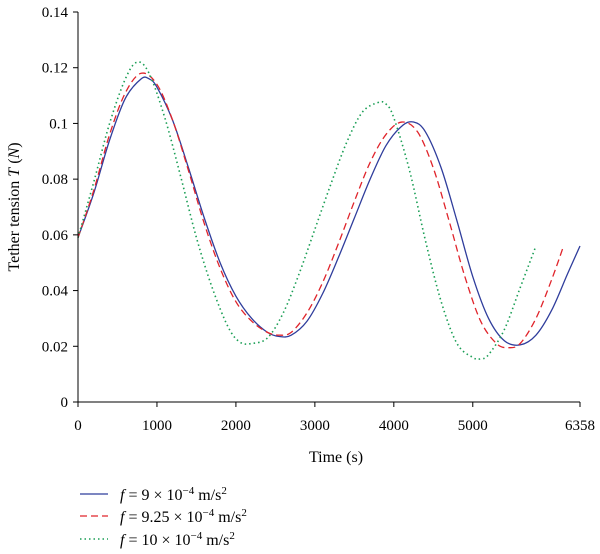  What do you see at coordinates (580, 426) in the screenshot?
I see `x-tick-label: 6358` at bounding box center [580, 426].